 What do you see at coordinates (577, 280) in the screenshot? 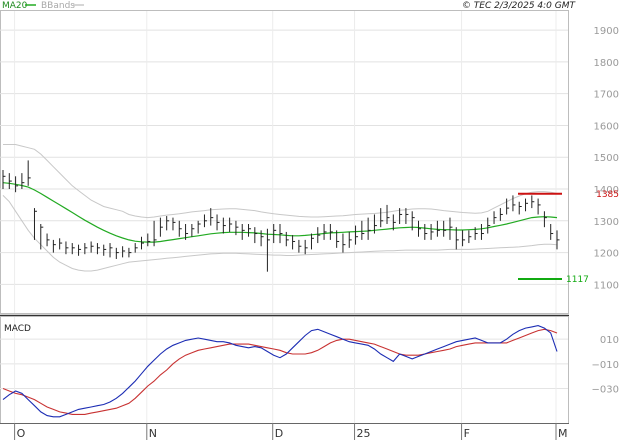
I see `support-label: 1117` at bounding box center [577, 280].